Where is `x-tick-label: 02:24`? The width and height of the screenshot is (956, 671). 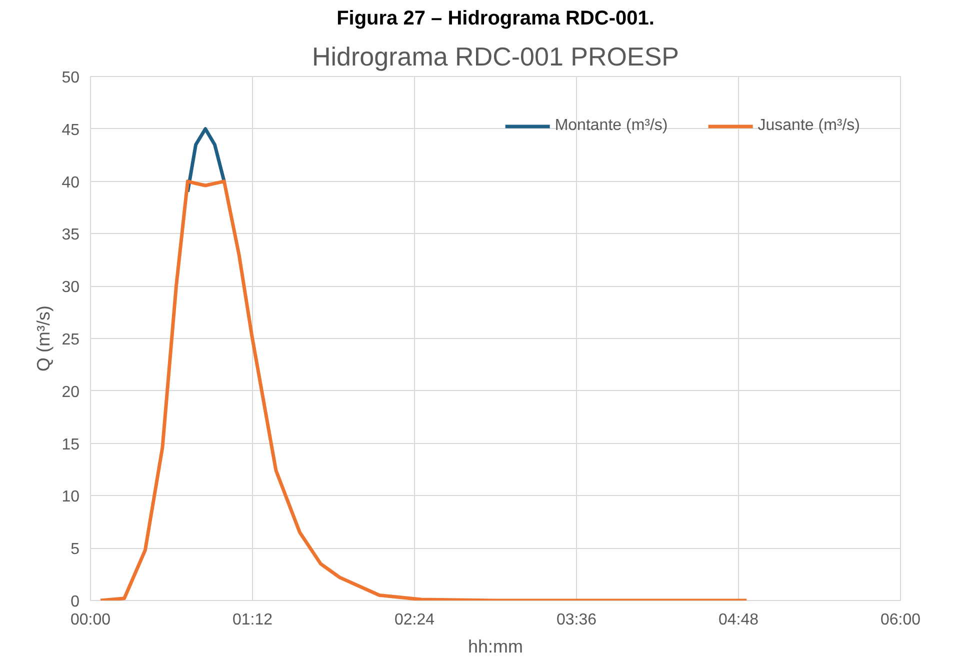 x-tick-label: 02:24 is located at coordinates (414, 620).